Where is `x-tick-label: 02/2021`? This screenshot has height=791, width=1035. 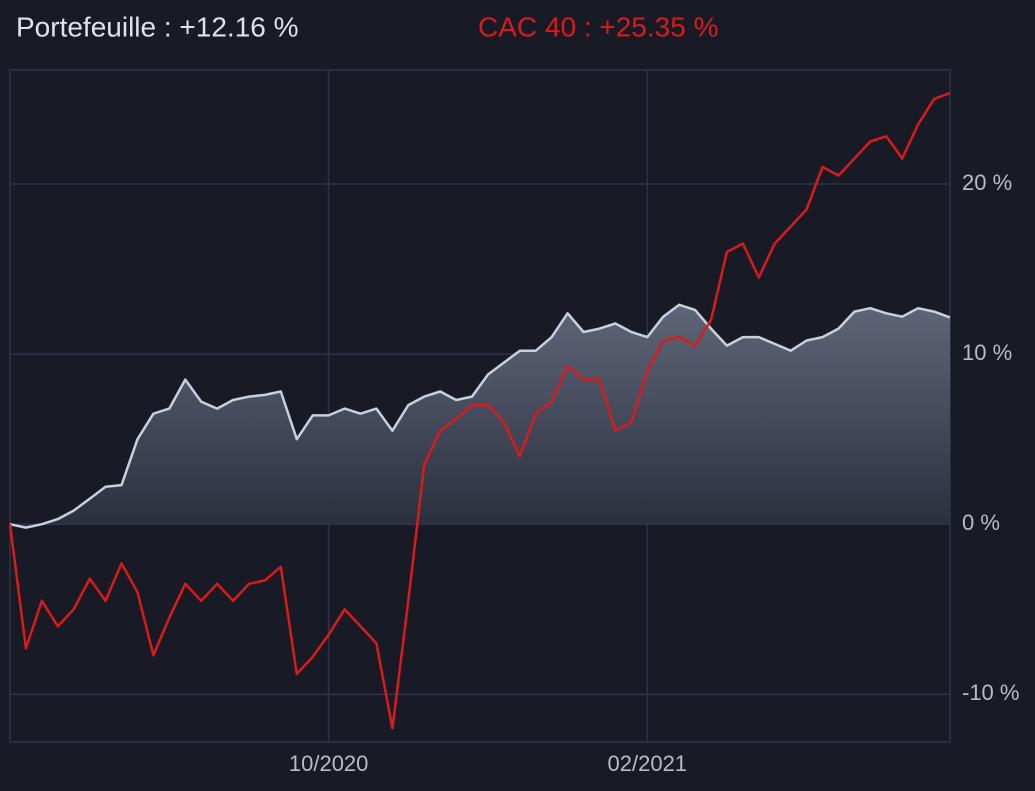
x-tick-label: 02/2021 is located at coordinates (648, 763).